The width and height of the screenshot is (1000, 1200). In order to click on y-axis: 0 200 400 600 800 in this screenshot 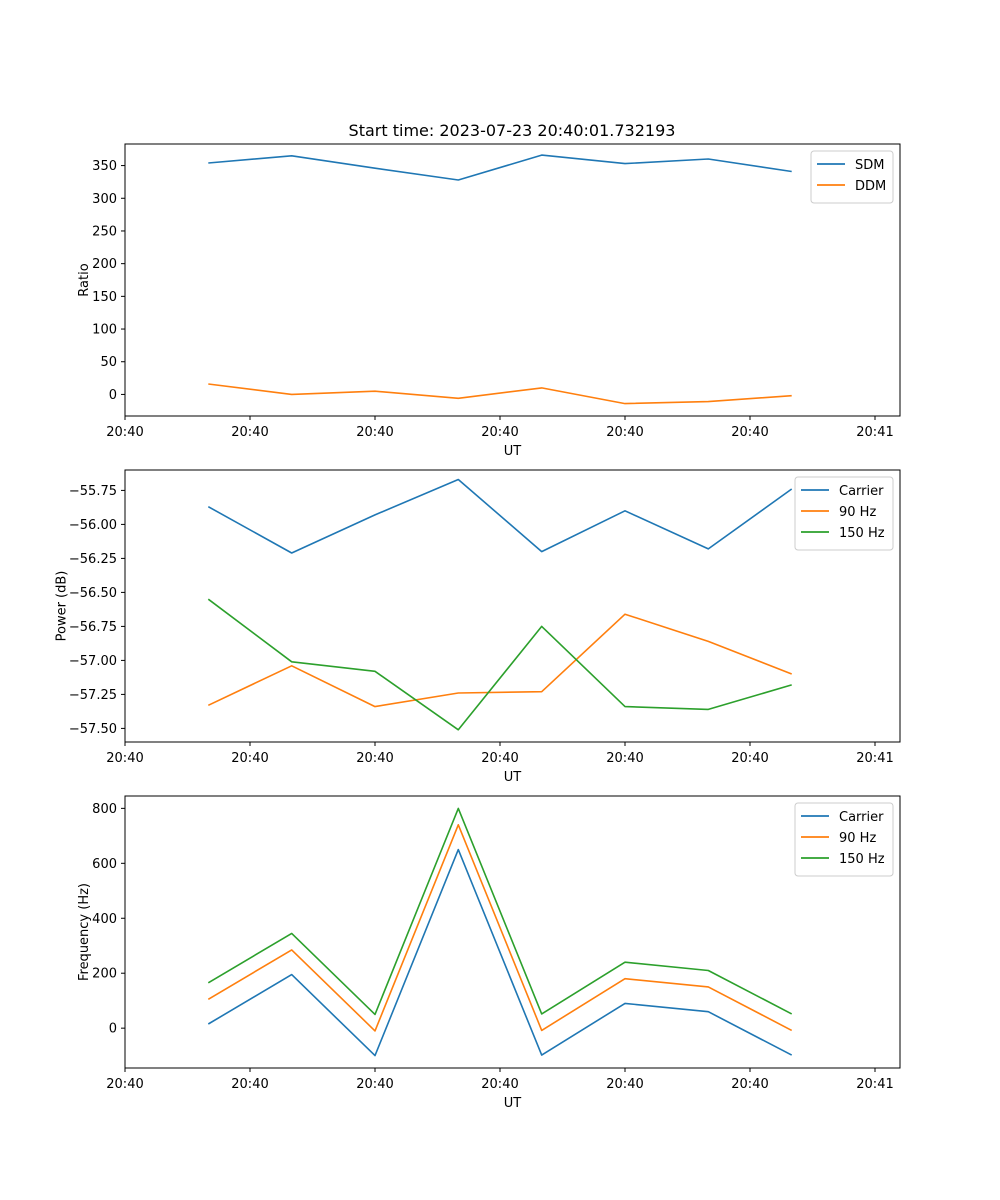, I will do `click(108, 919)`.